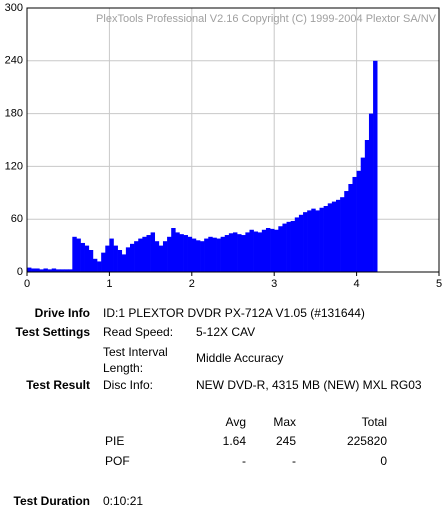 The image size is (446, 510). What do you see at coordinates (374, 422) in the screenshot?
I see `header: Total` at bounding box center [374, 422].